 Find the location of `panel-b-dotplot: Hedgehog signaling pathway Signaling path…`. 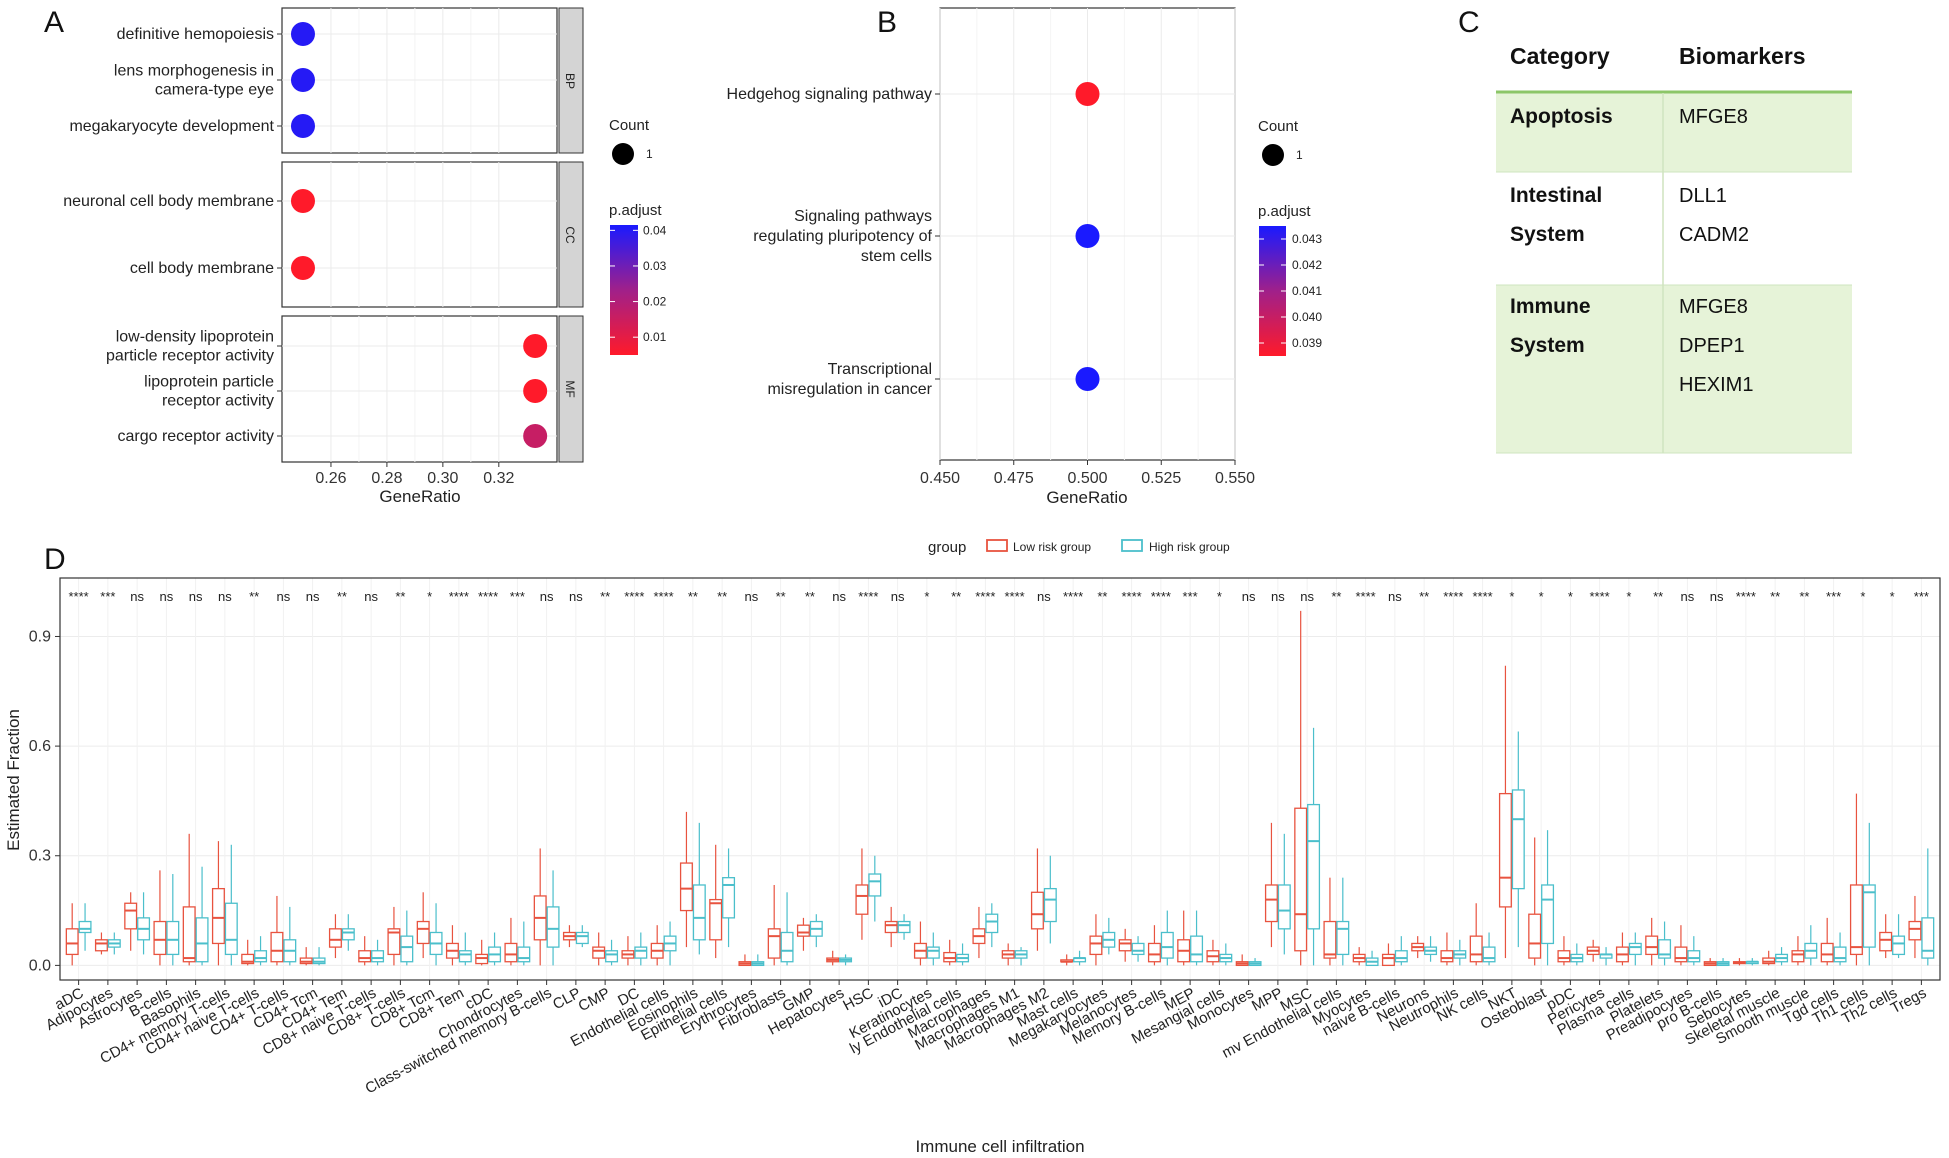

panel-b-dotplot: Hedgehog signaling pathway Signaling path… is located at coordinates (1024, 257).